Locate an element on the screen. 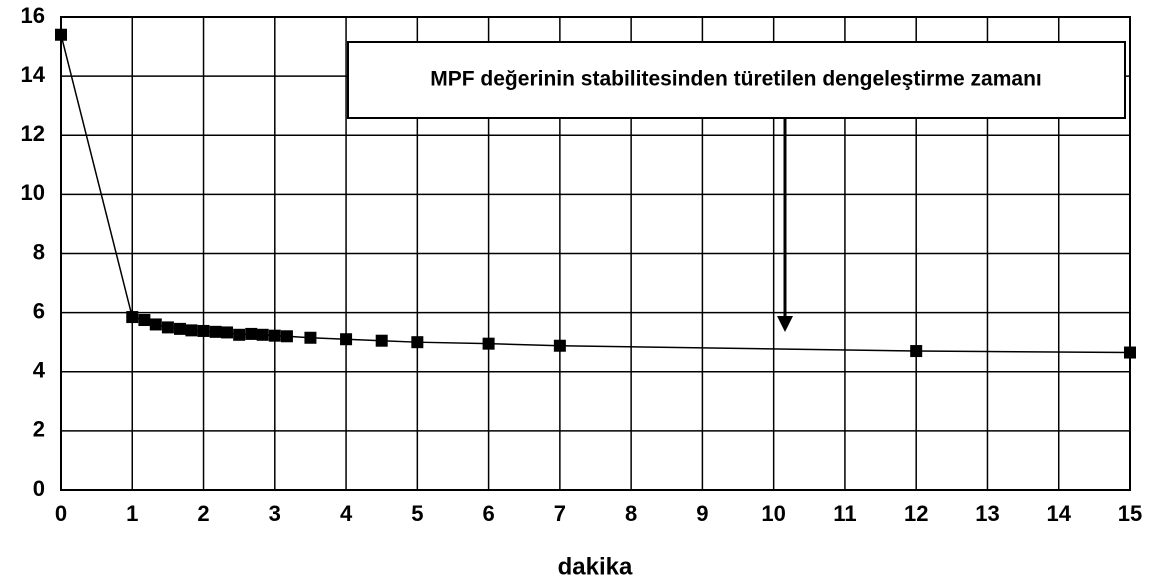  y-tick-label: 6 is located at coordinates (39, 310).